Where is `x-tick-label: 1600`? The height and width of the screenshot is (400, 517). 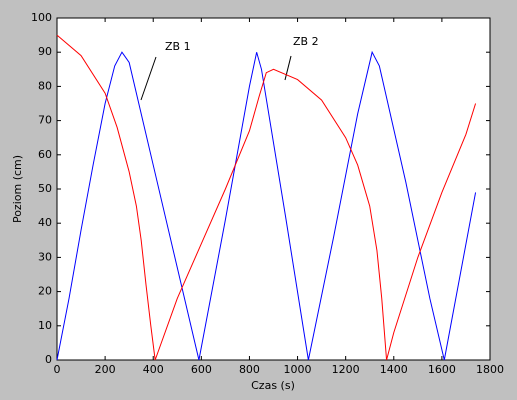 x-tick-label: 1600 is located at coordinates (442, 369).